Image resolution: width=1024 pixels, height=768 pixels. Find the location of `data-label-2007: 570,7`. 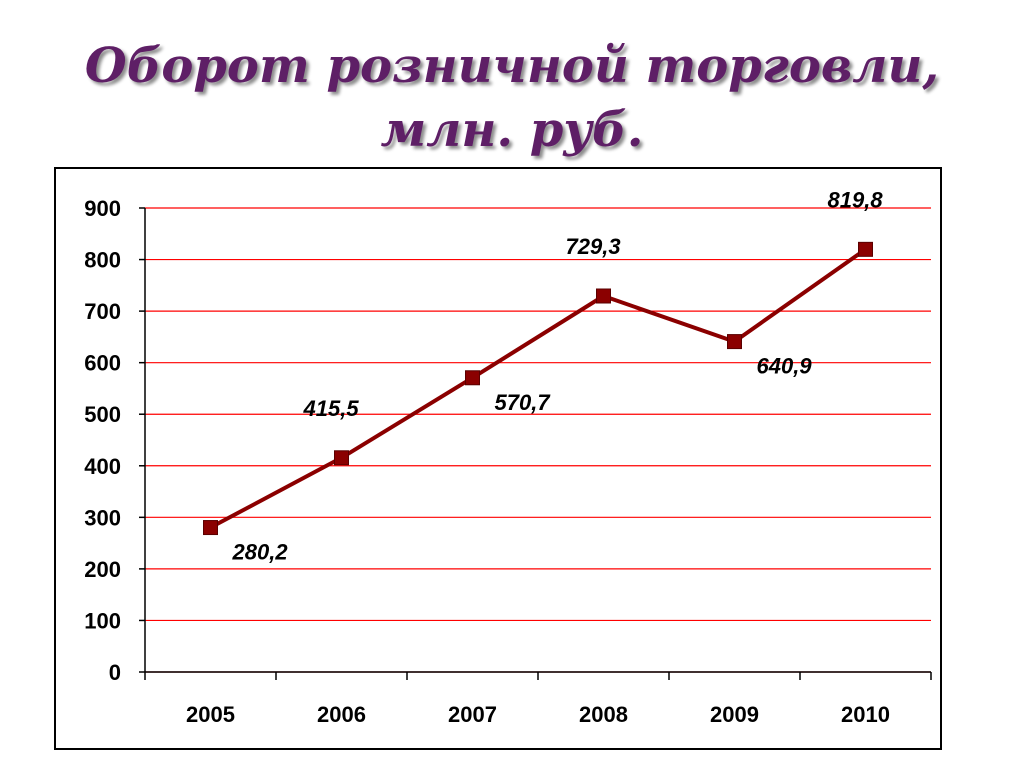

data-label-2007: 570,7 is located at coordinates (523, 402).